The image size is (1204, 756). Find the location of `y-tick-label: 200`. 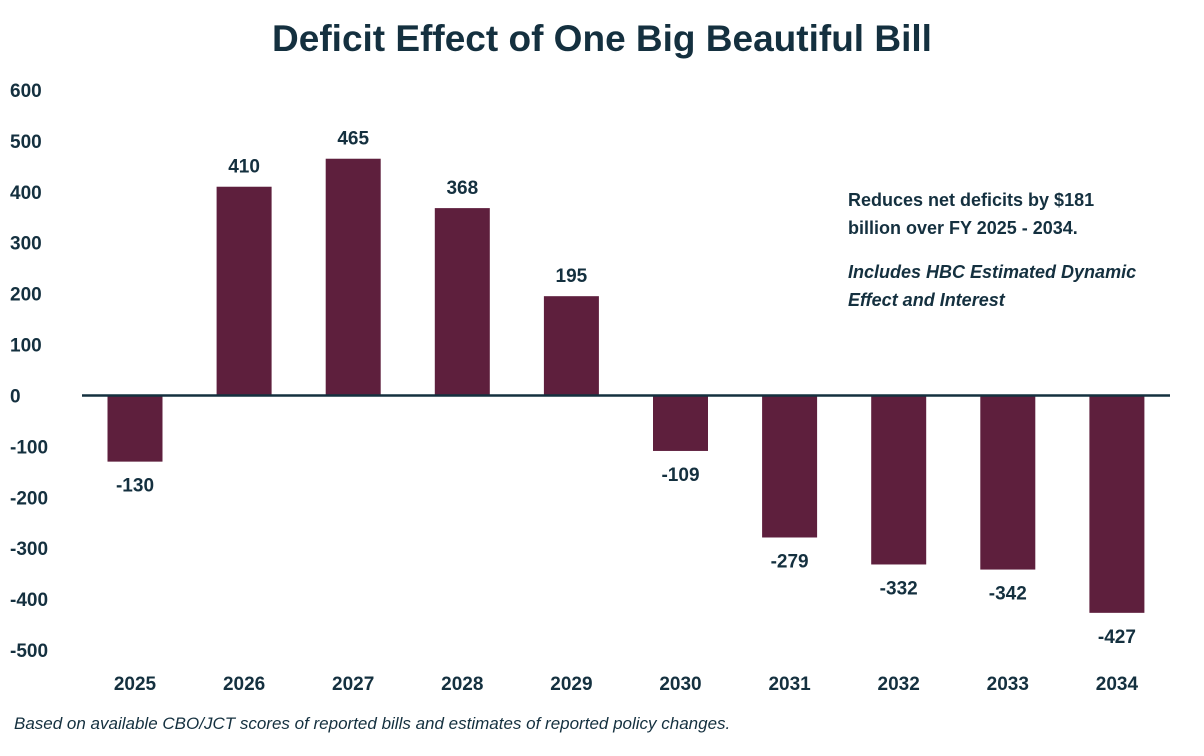

y-tick-label: 200 is located at coordinates (26, 295).